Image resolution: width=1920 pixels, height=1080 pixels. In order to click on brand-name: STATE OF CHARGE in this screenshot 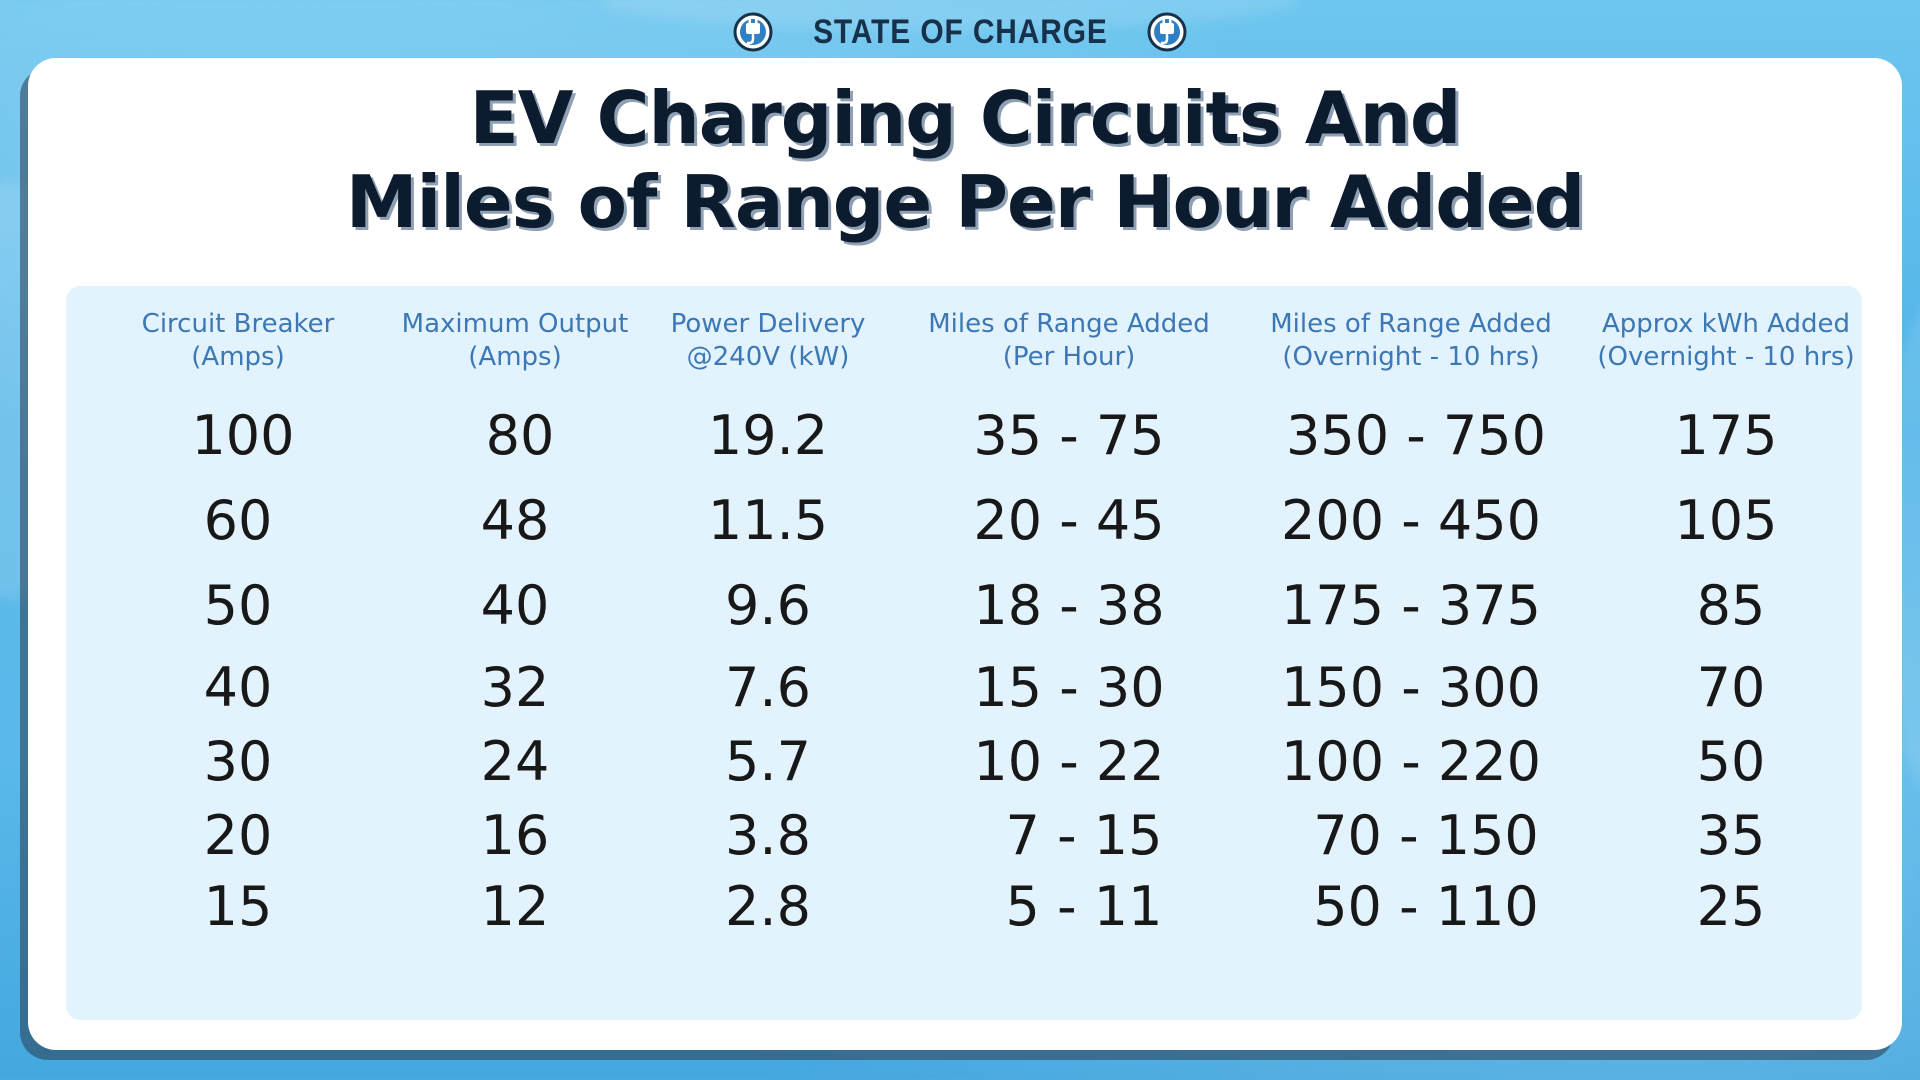, I will do `click(960, 31)`.